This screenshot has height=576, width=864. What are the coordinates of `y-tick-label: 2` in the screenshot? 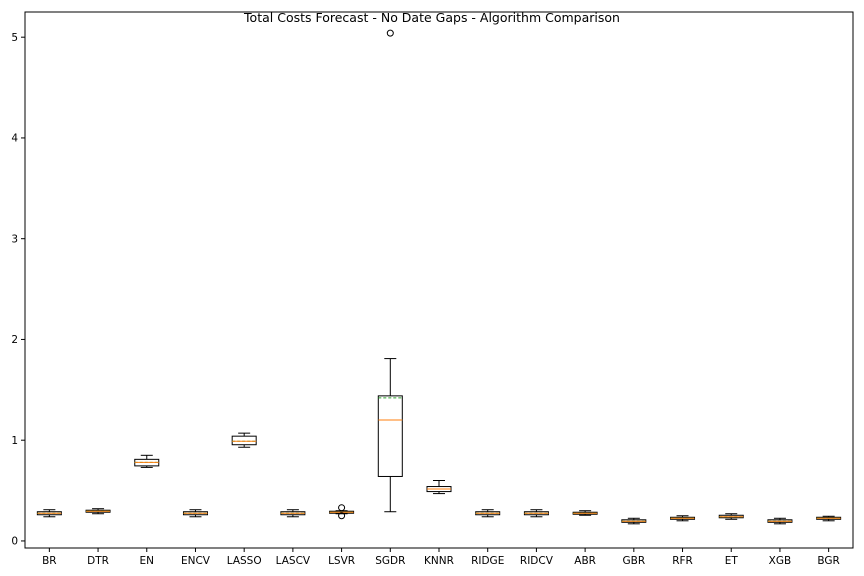 It's located at (14, 340).